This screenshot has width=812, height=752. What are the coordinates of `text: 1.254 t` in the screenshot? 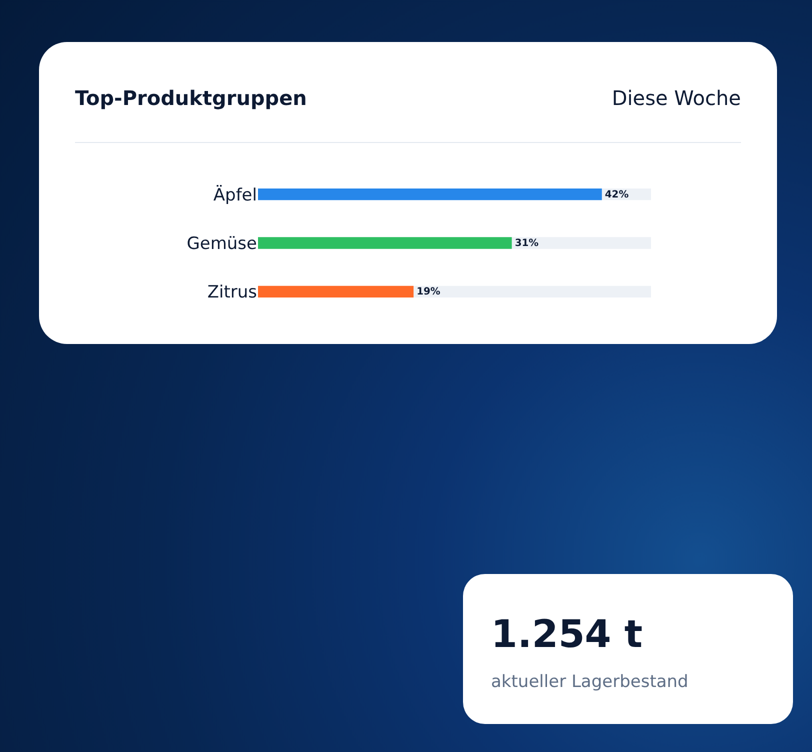 It's located at (567, 634).